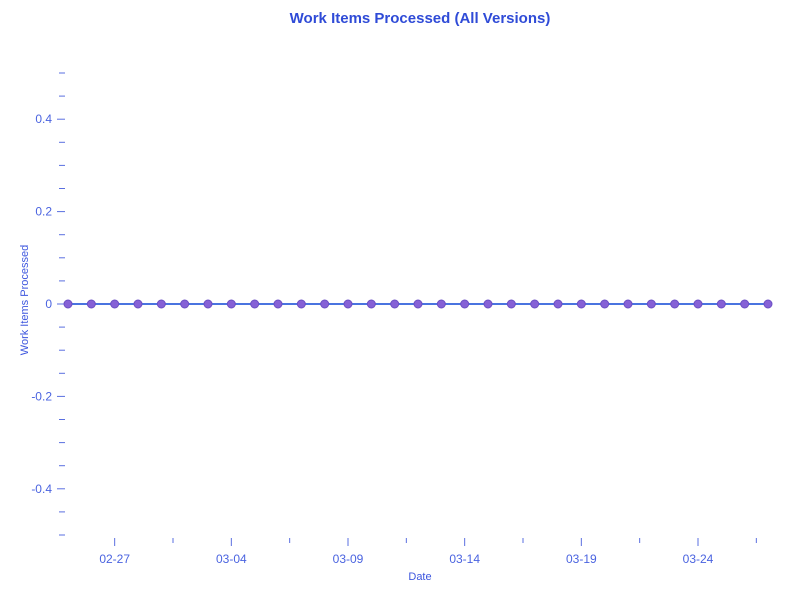 This screenshot has height=600, width=800. I want to click on x-tick-label: 03-19, so click(581, 559).